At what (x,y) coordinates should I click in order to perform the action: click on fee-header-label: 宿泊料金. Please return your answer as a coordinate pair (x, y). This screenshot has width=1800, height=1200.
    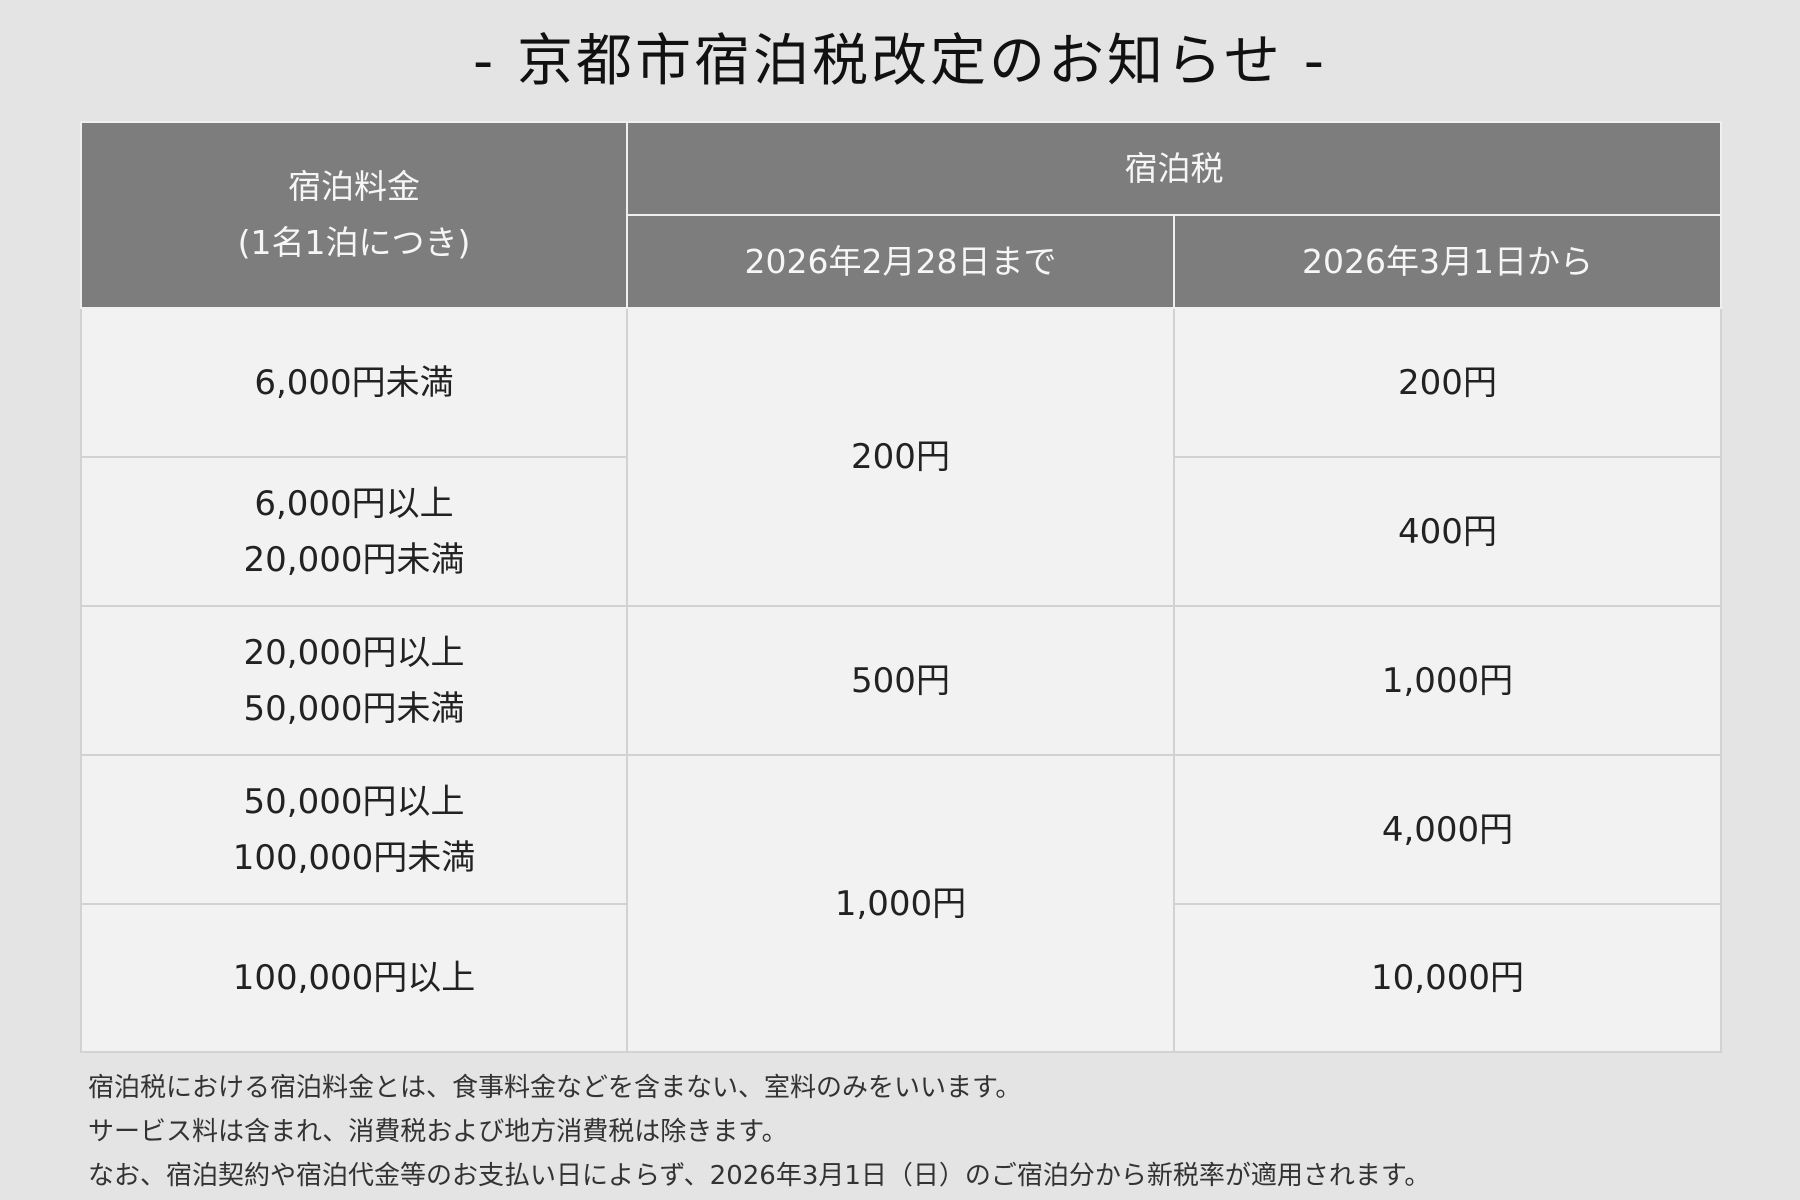
    Looking at the image, I should click on (354, 186).